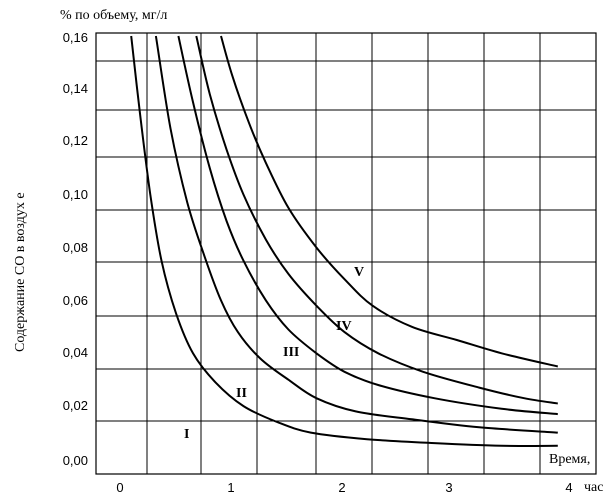 Image resolution: width=616 pixels, height=498 pixels. Describe the element at coordinates (75, 37) in the screenshot. I see `y-tick-label: 0,16` at that location.